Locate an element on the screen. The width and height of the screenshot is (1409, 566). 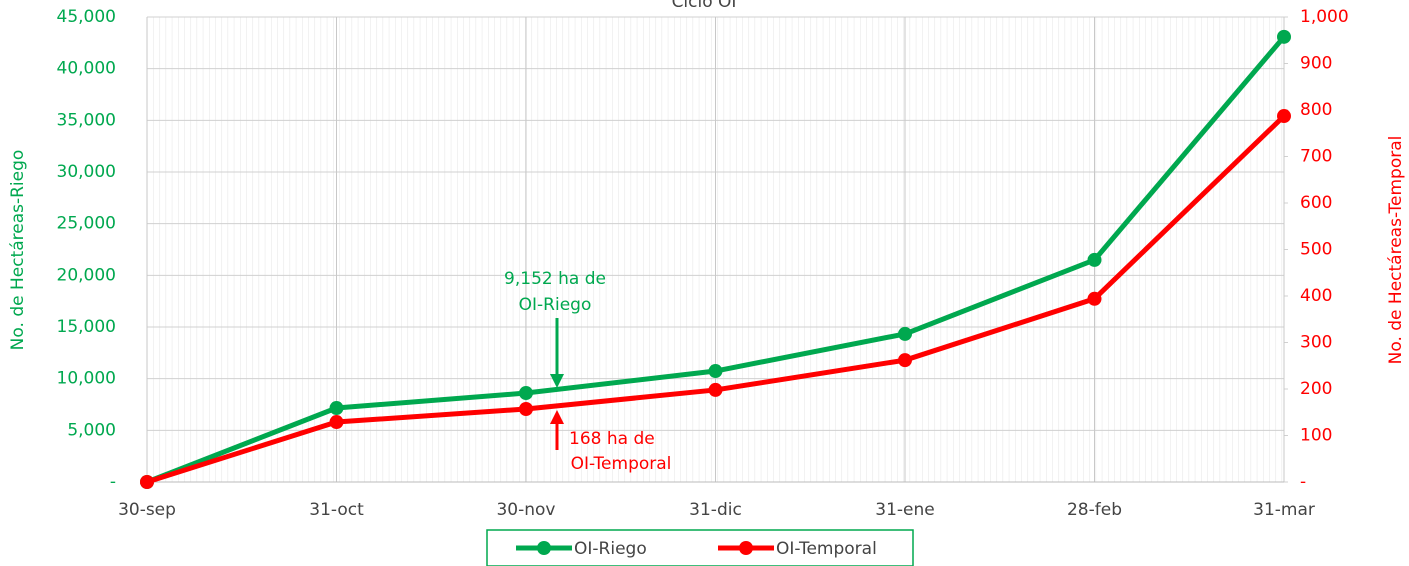
y2-tick-label: 100 is located at coordinates (1316, 436).